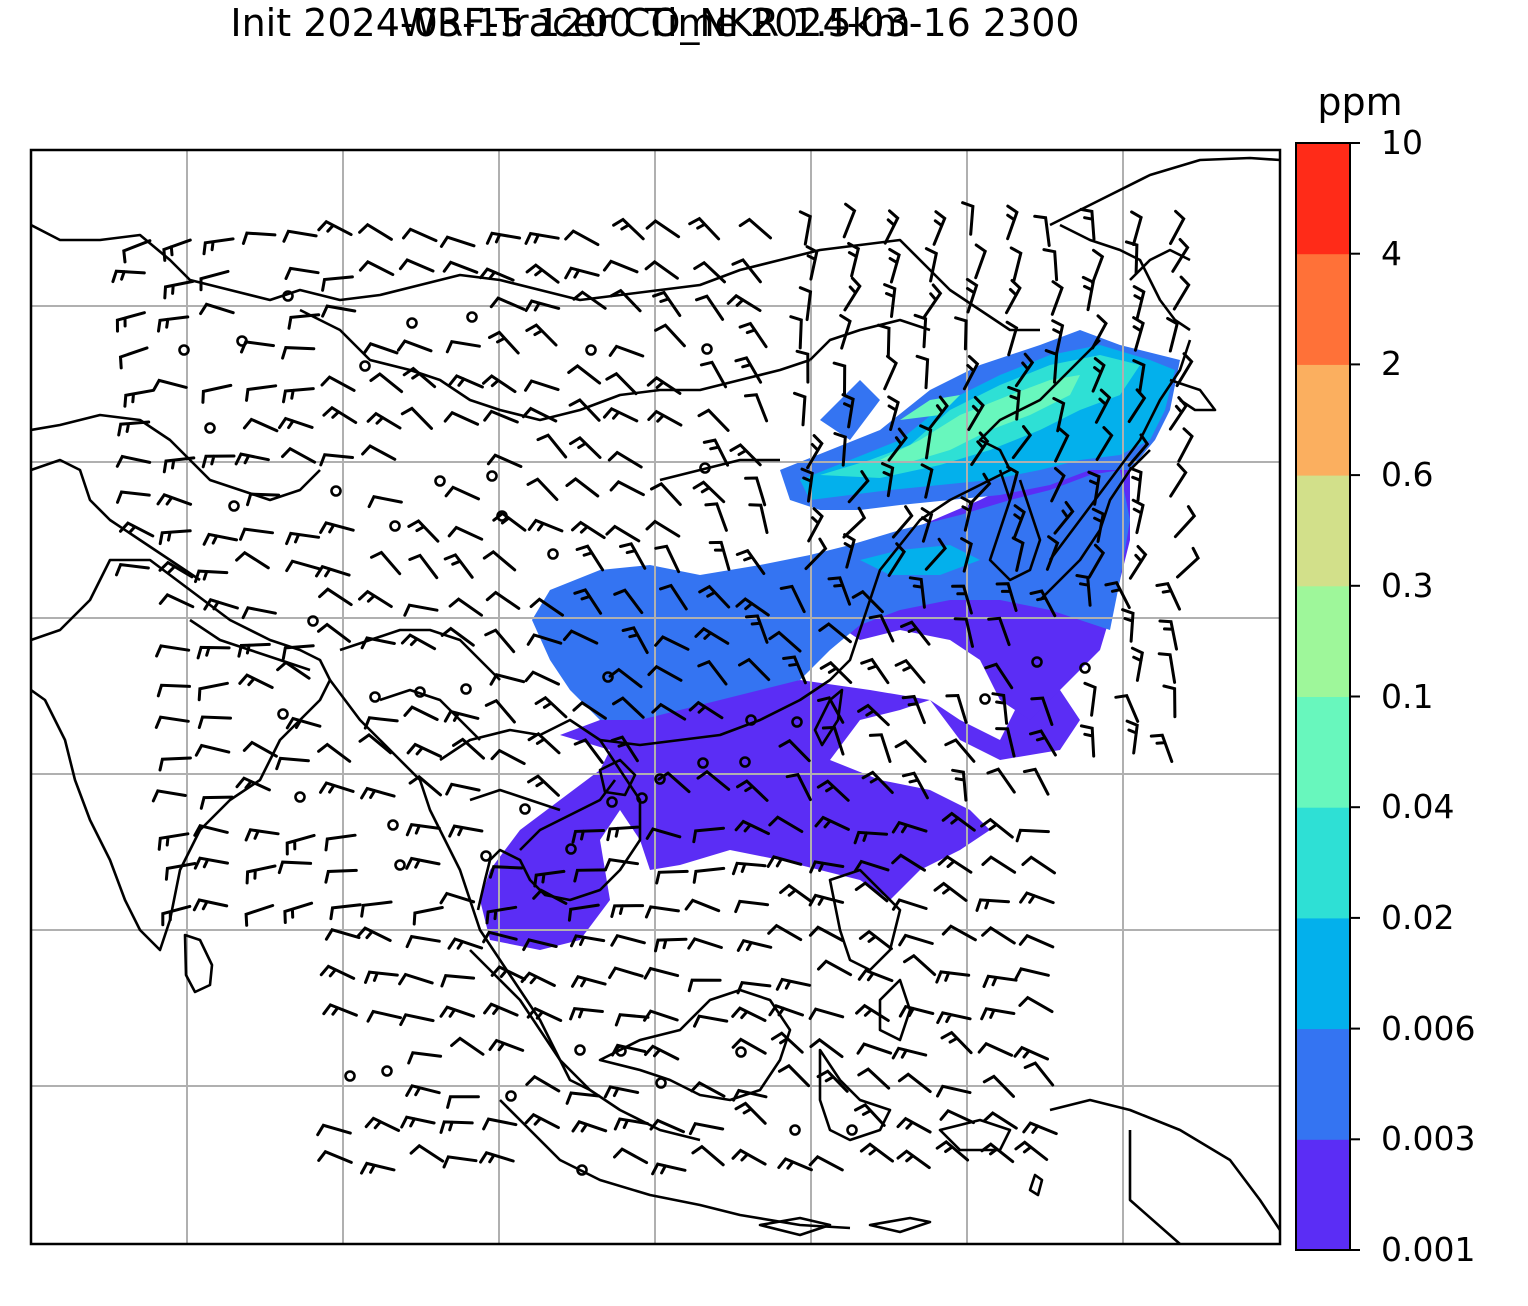 The image size is (1528, 1306). Describe the element at coordinates (1402, 142) in the screenshot. I see `colorbar-tick-label: 10` at that location.